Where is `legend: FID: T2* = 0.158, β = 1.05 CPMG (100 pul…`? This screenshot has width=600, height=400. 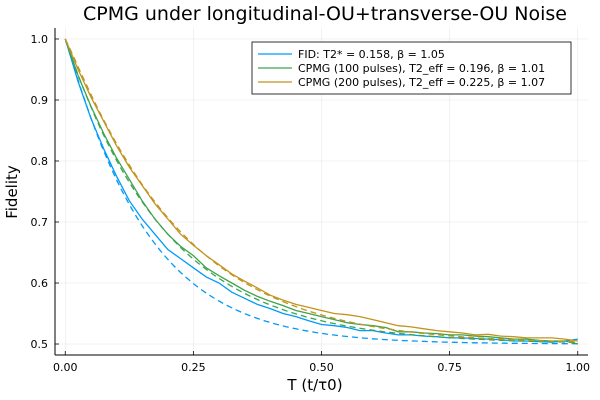 legend: FID: T2* = 0.158, β = 1.05 CPMG (100 pul… is located at coordinates (411, 68).